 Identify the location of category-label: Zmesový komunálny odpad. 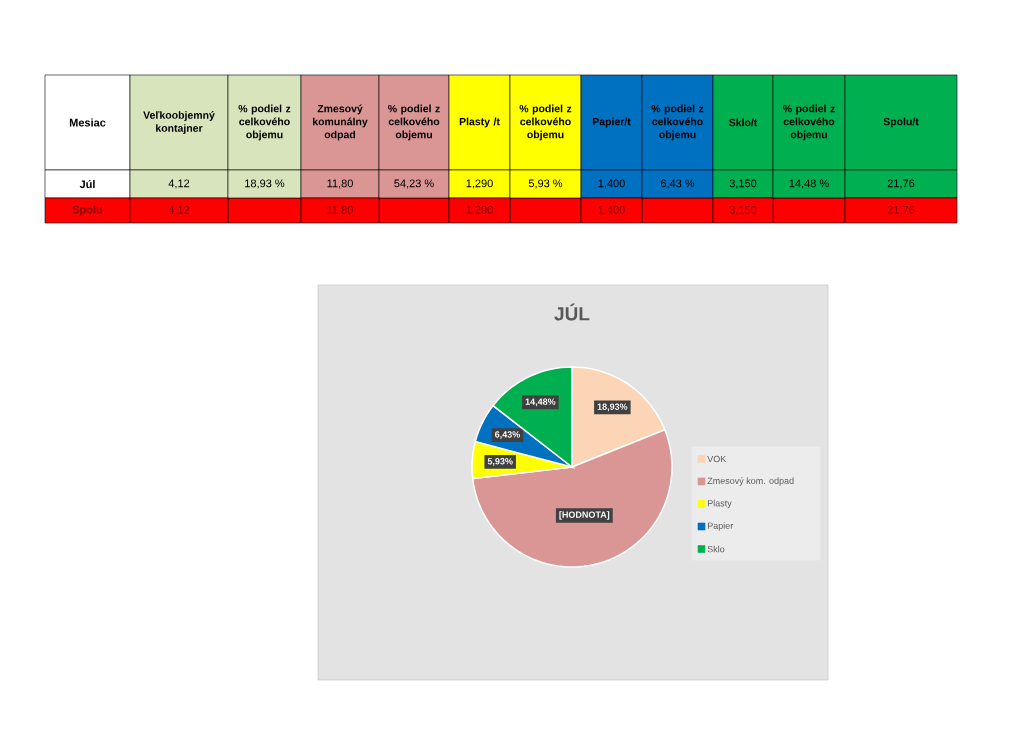
(340, 122).